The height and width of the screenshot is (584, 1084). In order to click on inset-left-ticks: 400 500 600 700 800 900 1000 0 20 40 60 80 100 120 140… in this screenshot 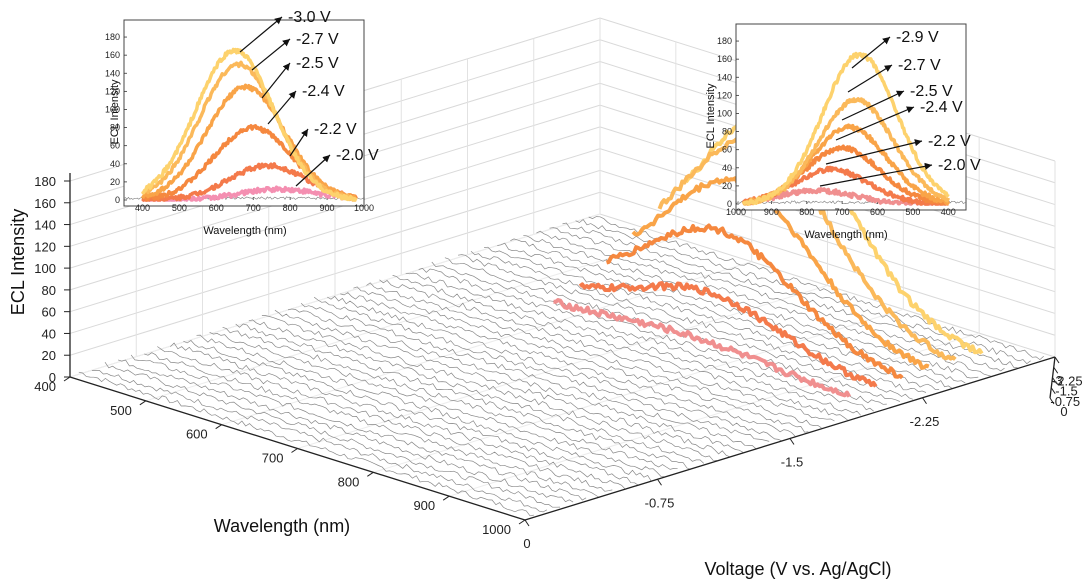, I will do `click(239, 122)`.